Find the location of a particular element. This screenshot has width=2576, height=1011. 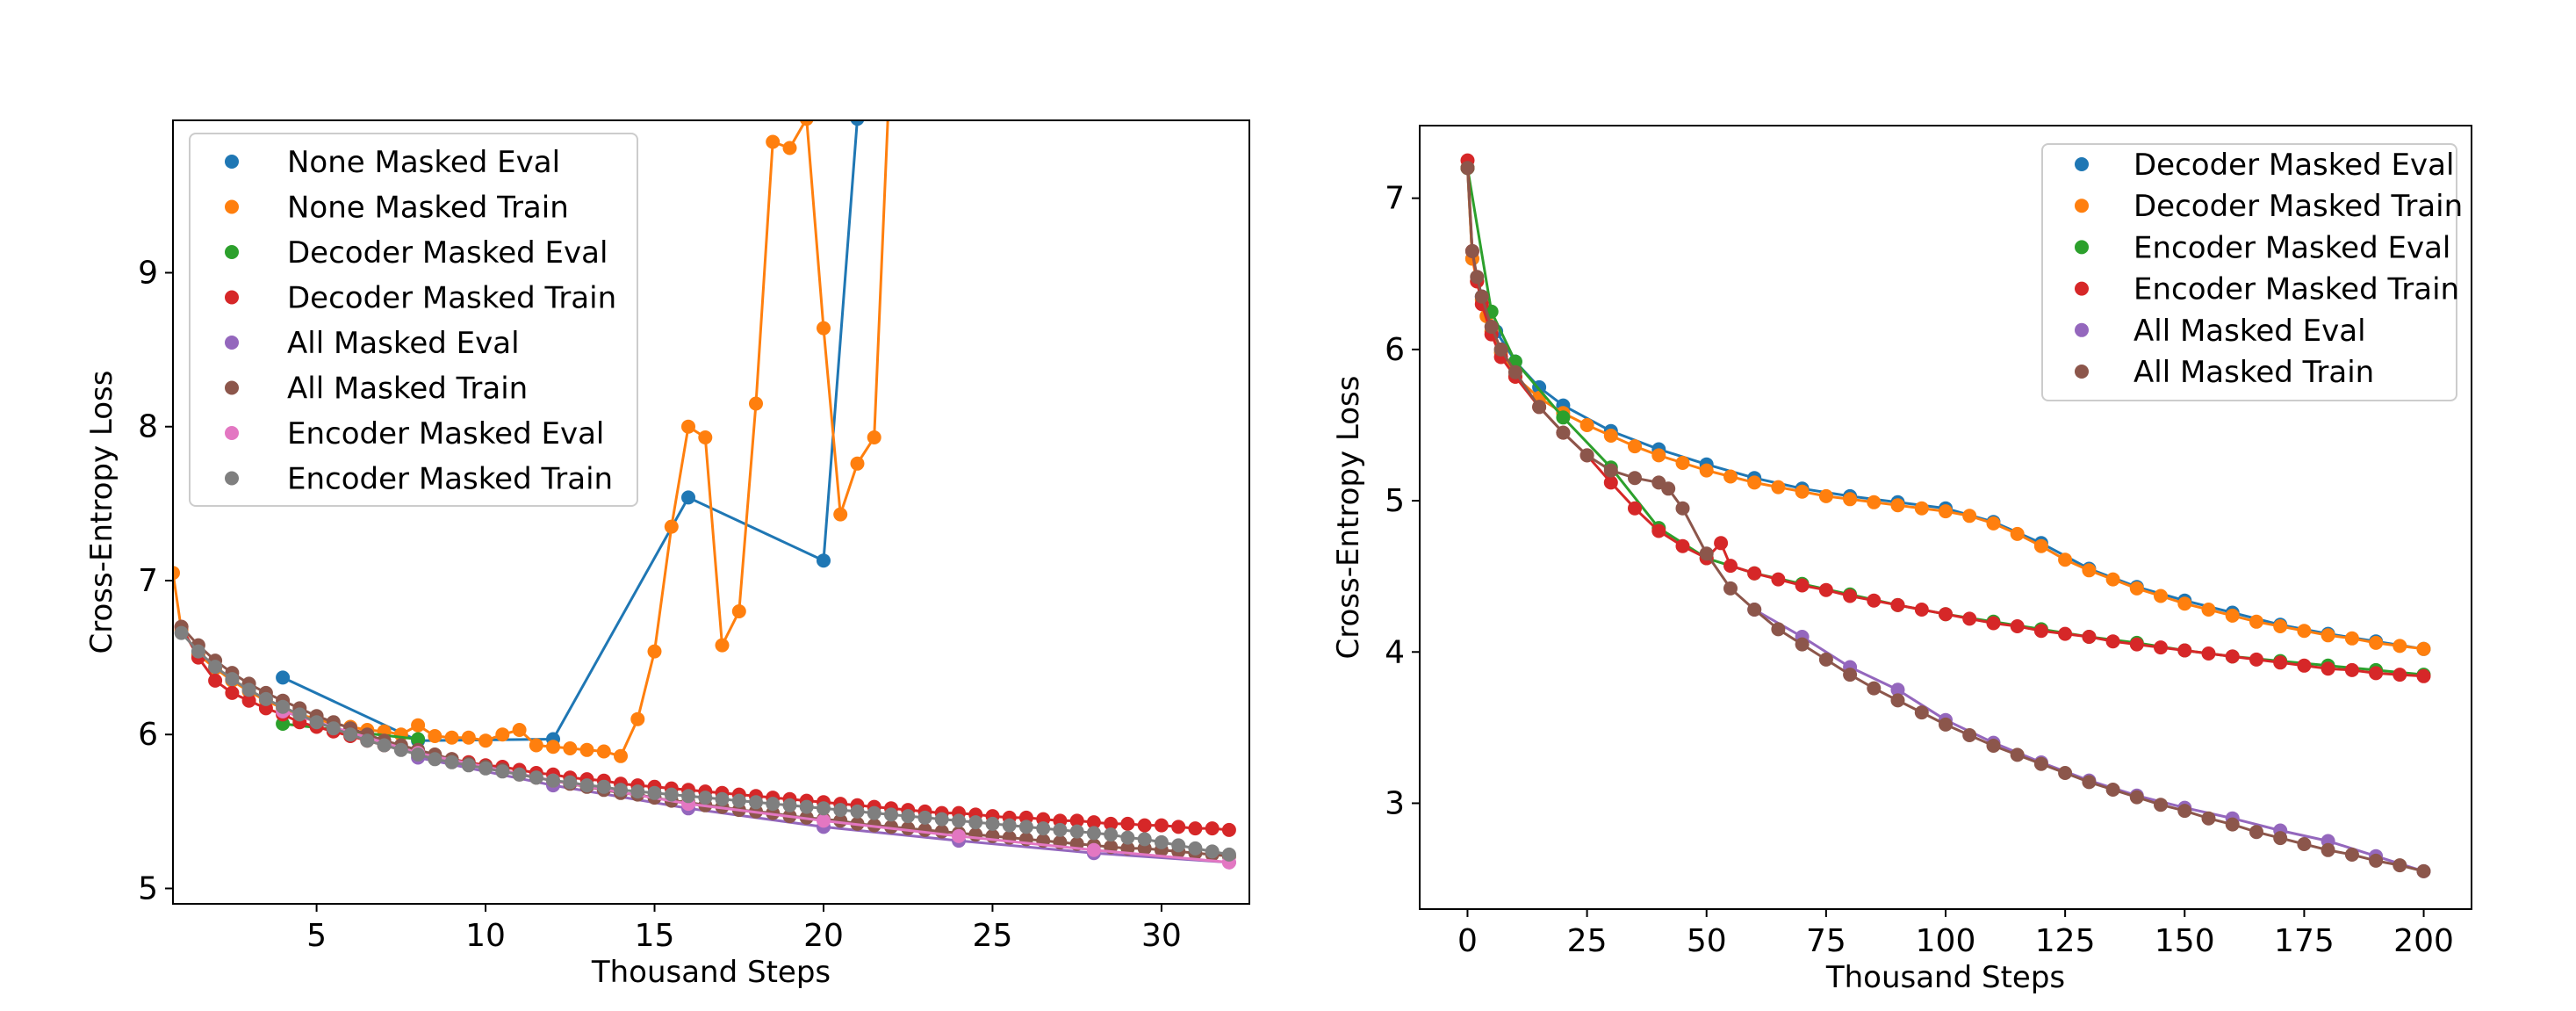

x-tick-label: 200 is located at coordinates (2423, 941).